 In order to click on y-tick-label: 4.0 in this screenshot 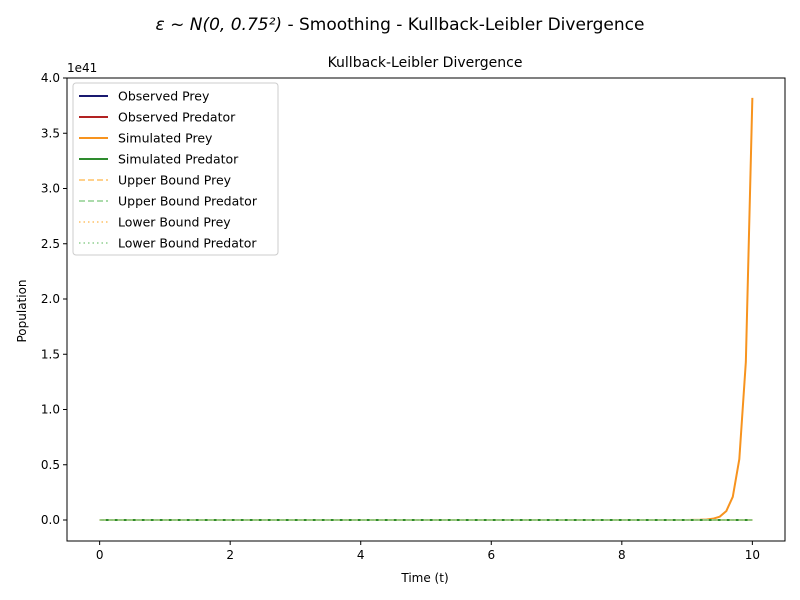, I will do `click(50, 78)`.